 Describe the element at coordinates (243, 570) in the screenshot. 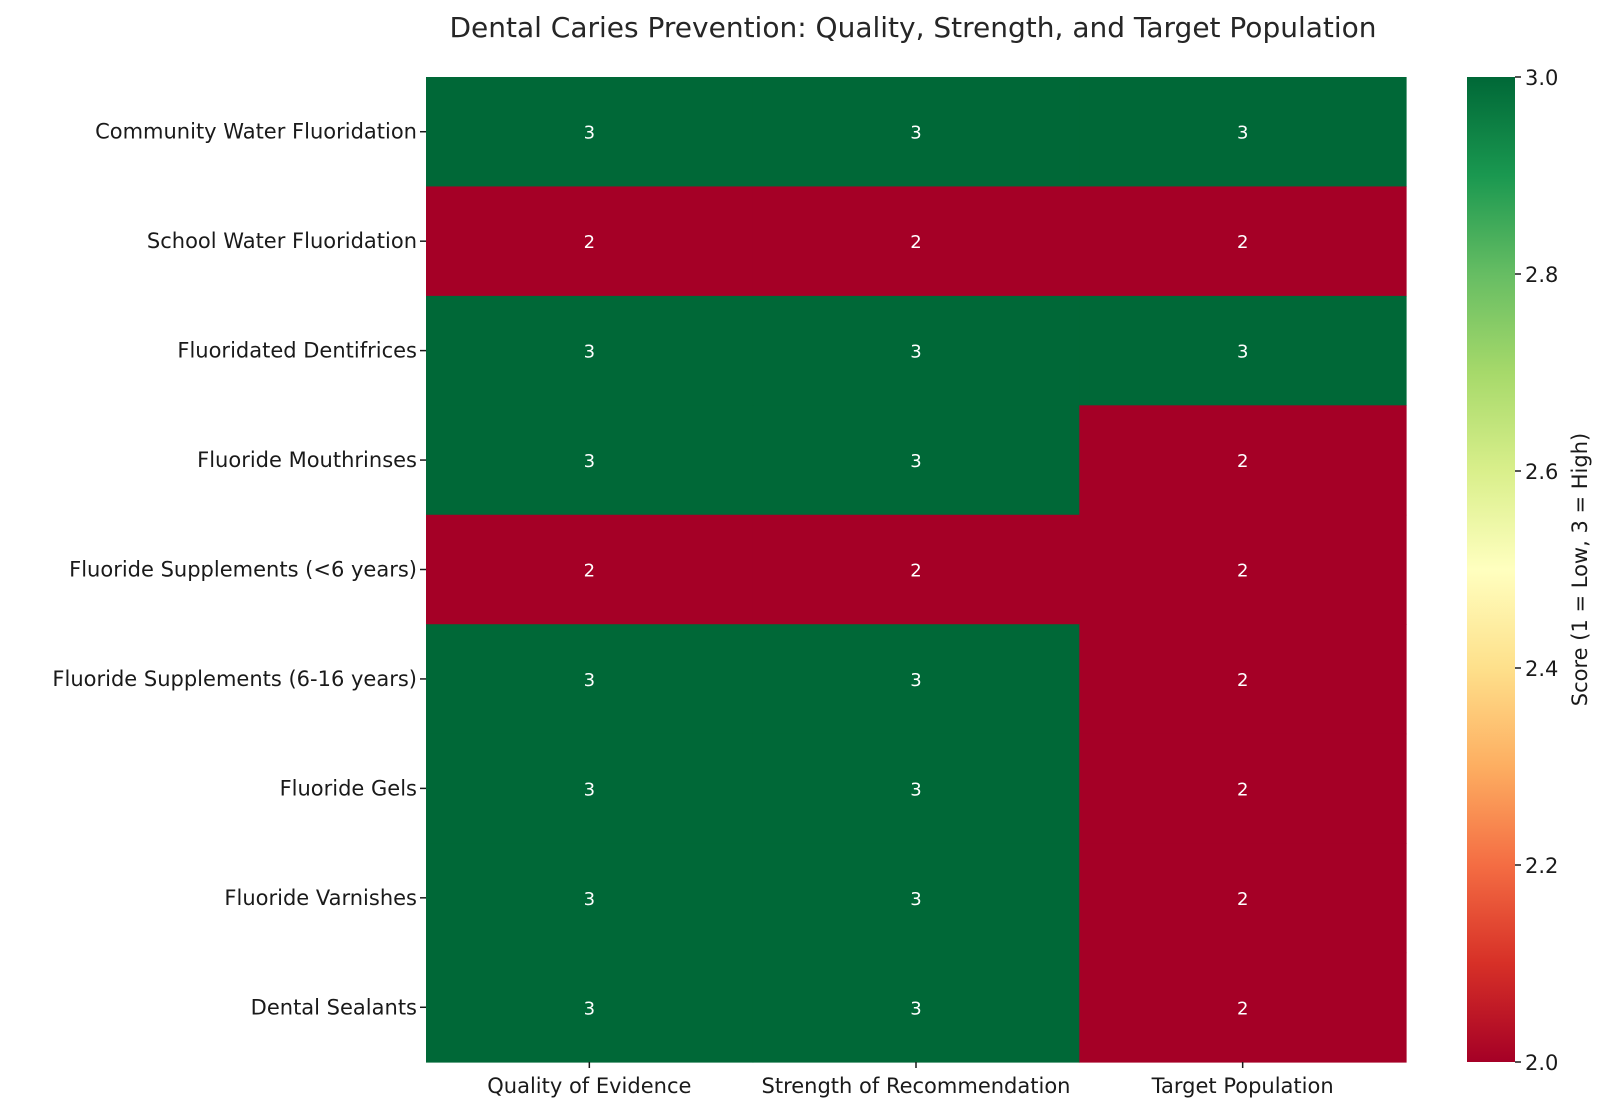

I see `row-label: Fluoride Supplements (<6 years)` at that location.